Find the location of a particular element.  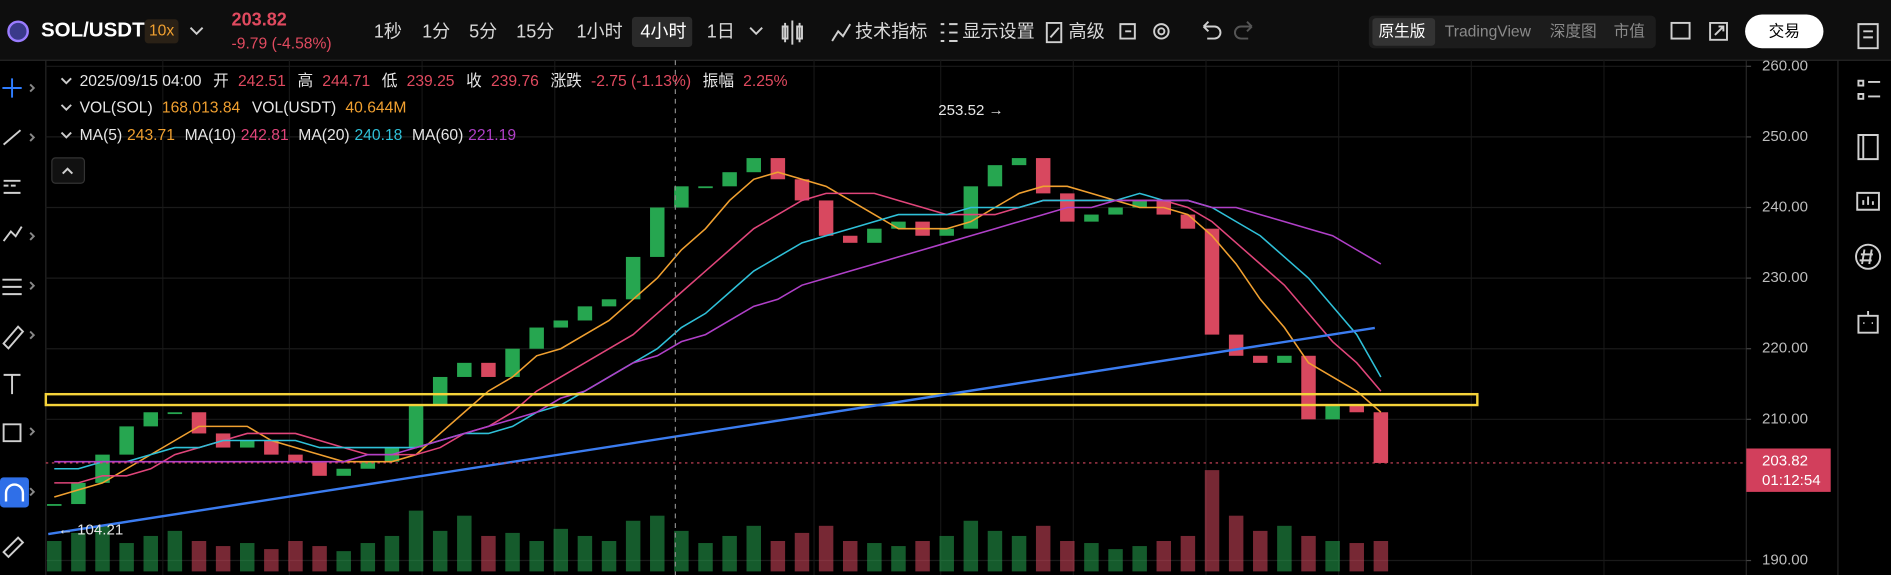

legend-toggles is located at coordinates (66, 108).